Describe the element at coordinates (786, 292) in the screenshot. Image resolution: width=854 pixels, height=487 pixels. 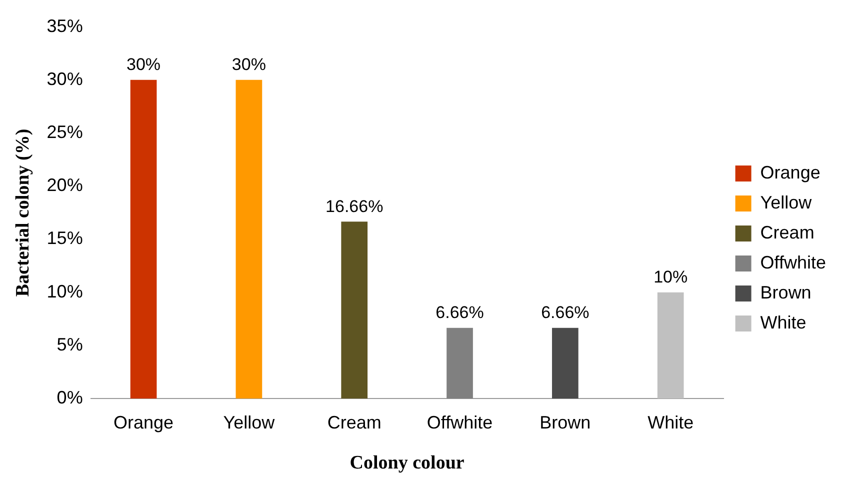
I see `legend-label: Brown` at that location.